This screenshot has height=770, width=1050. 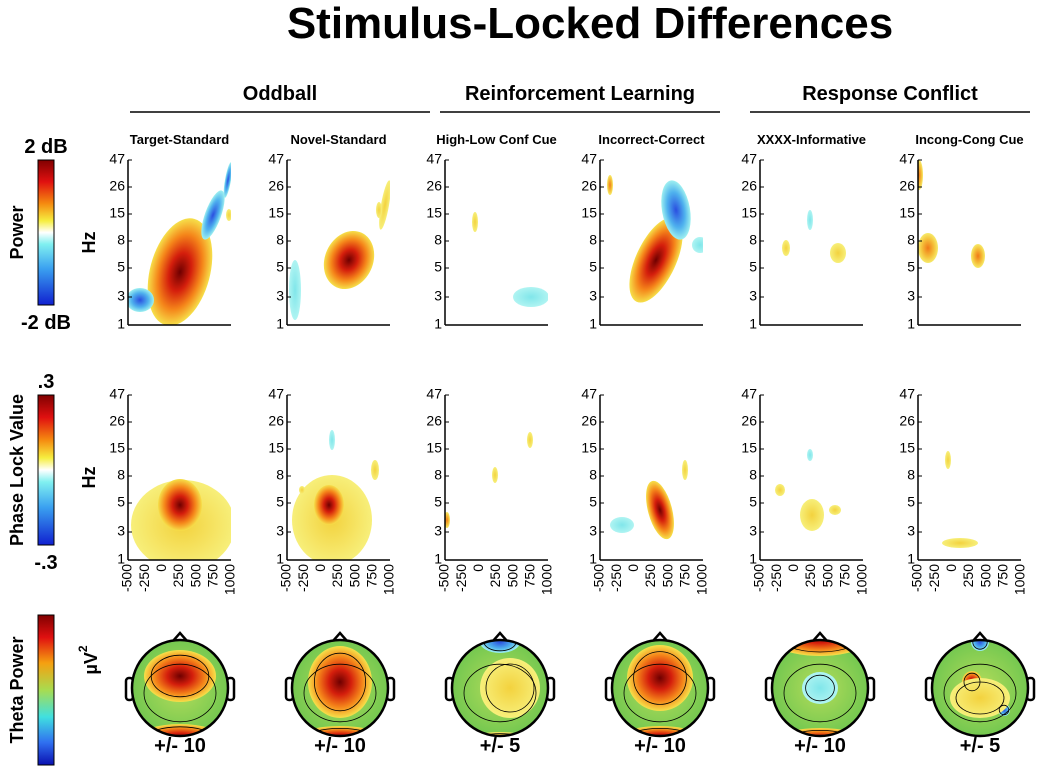 What do you see at coordinates (46, 323) in the screenshot?
I see `colorbar-min: -2 dB` at bounding box center [46, 323].